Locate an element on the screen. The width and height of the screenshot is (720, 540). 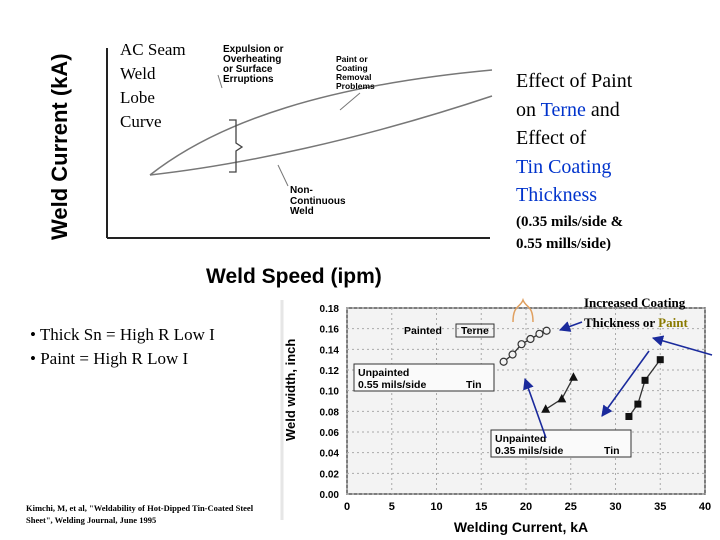
lobe-ylabel: Weld Current (kA) is located at coordinates (59, 146).